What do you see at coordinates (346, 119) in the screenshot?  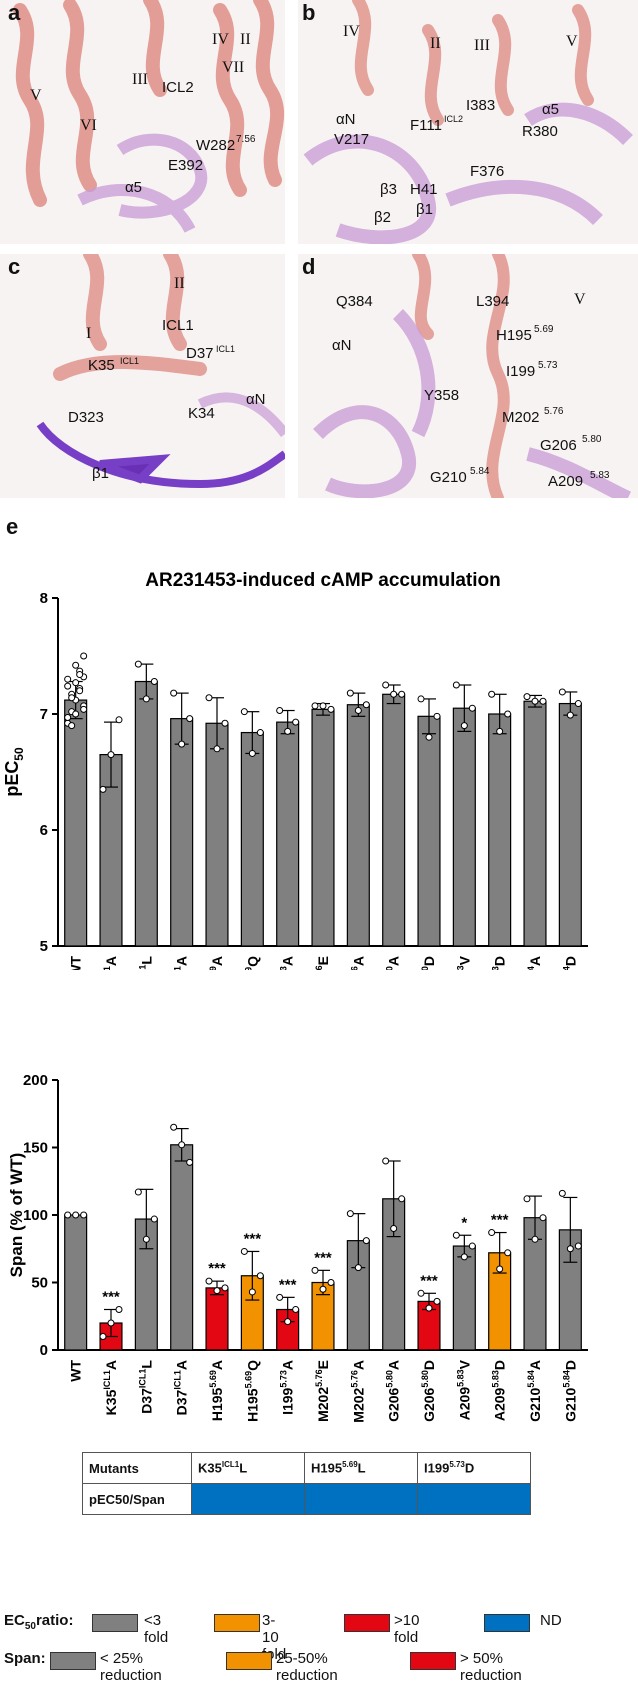 I see `residue-label: αN` at bounding box center [346, 119].